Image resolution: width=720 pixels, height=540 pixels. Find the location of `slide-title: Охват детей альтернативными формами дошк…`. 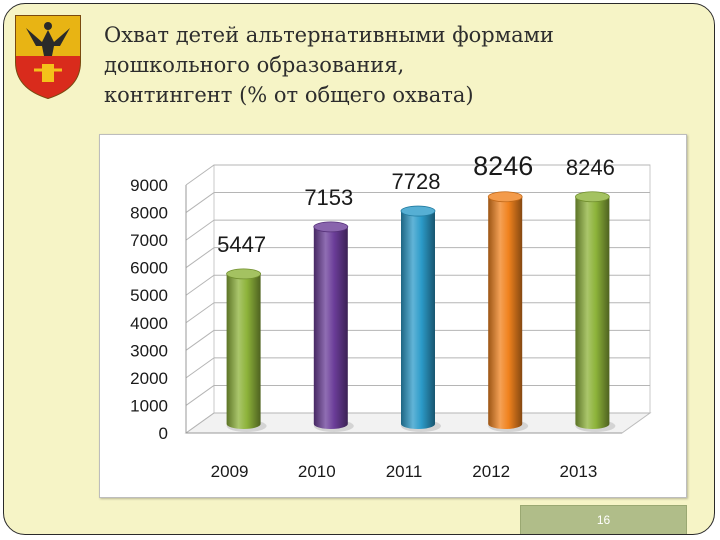

slide-title: Охват детей альтернативными формами дошк… is located at coordinates (329, 65).